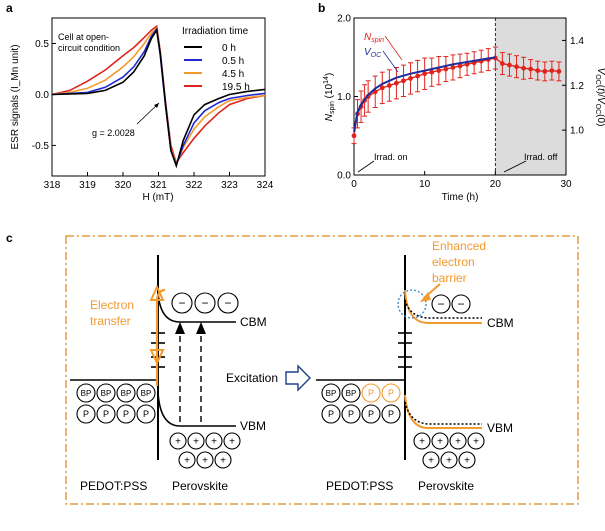  I want to click on chart-b-ytick-right-label: 1.2, so click(577, 86).